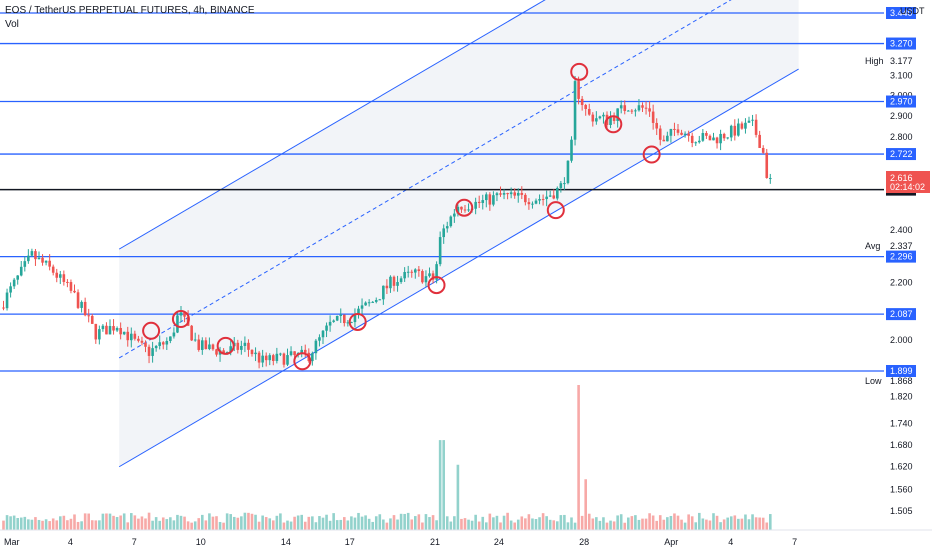  Describe the element at coordinates (908, 265) in the screenshot. I see `price-axis-bg` at that location.